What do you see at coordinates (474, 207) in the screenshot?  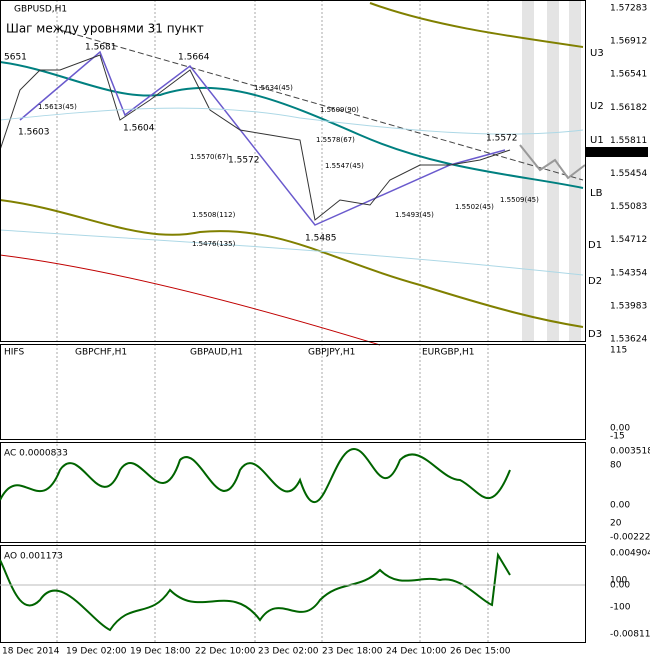 I see `annotation: 1.5502(45)` at bounding box center [474, 207].